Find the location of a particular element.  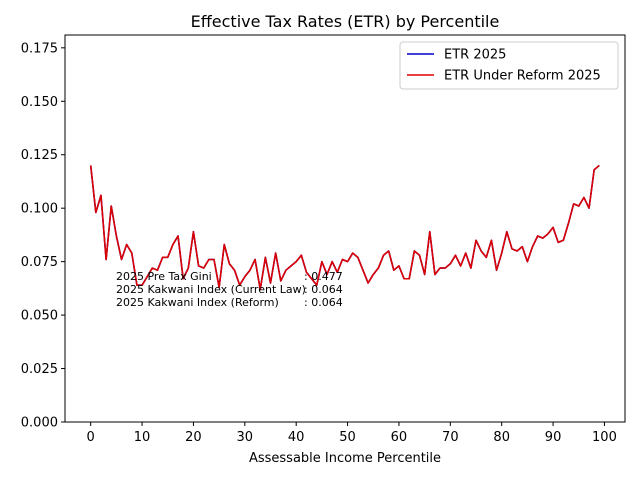

legend: ETR 2025 ETR Under Reform 2025 is located at coordinates (509, 65).